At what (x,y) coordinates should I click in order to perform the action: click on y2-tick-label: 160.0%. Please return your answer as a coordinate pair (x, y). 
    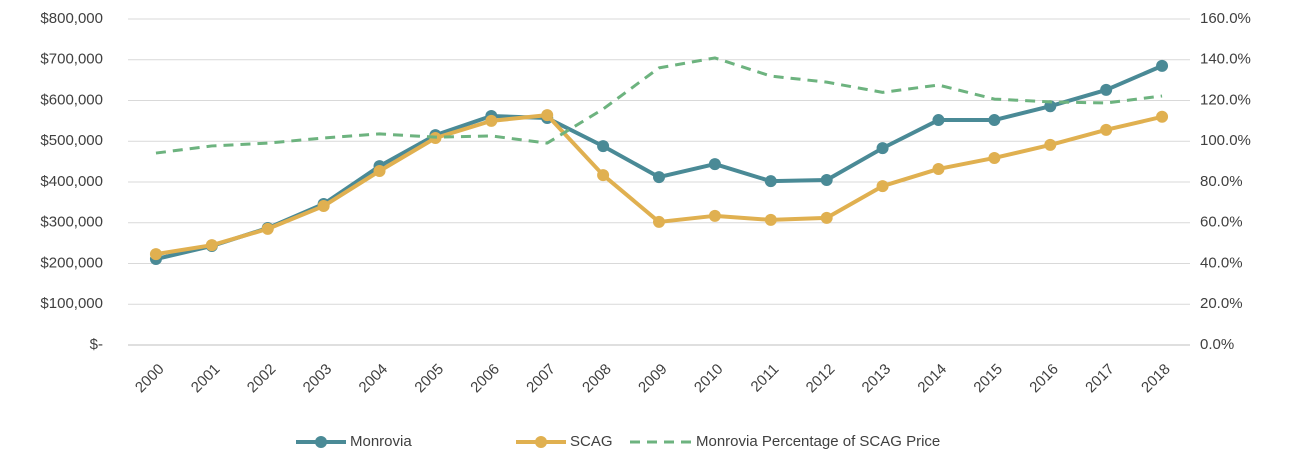
    Looking at the image, I should click on (1225, 18).